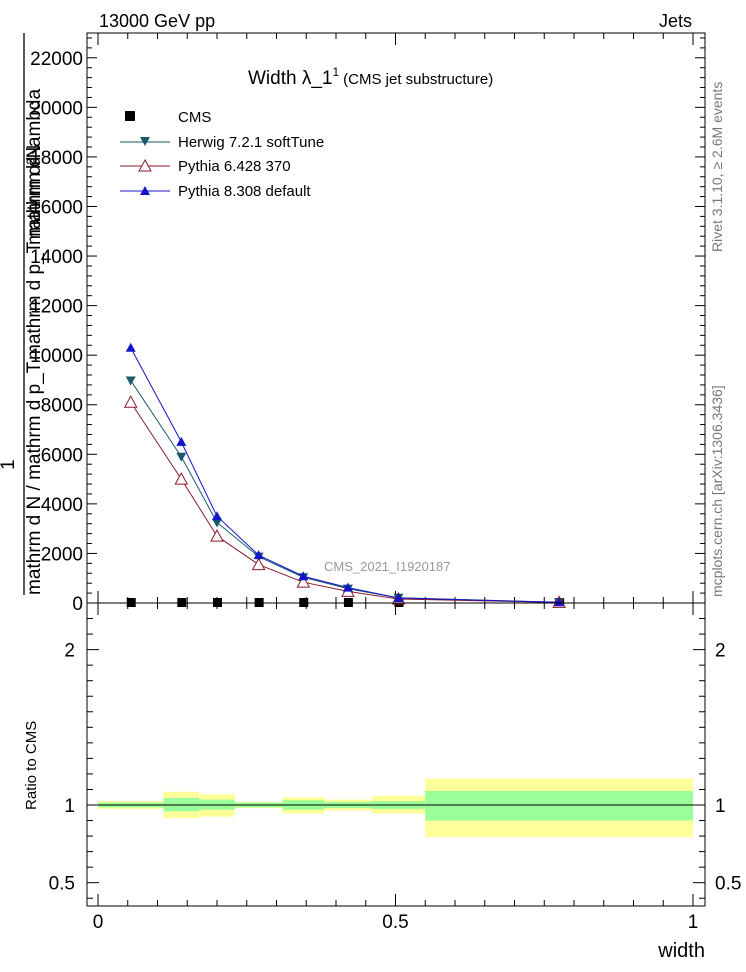 The width and height of the screenshot is (746, 972). Describe the element at coordinates (62, 554) in the screenshot. I see `y-tick-label: 2000` at that location.